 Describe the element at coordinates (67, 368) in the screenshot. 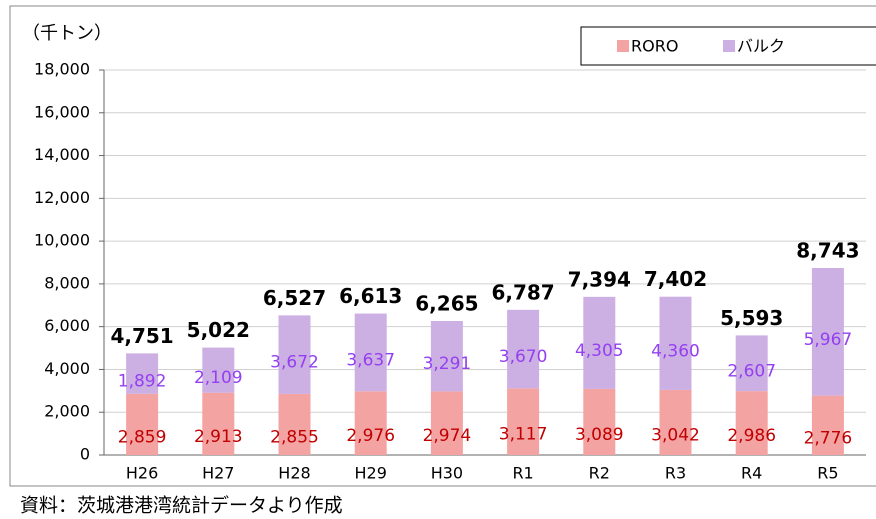

I see `y-tick-label: 4,000` at that location.